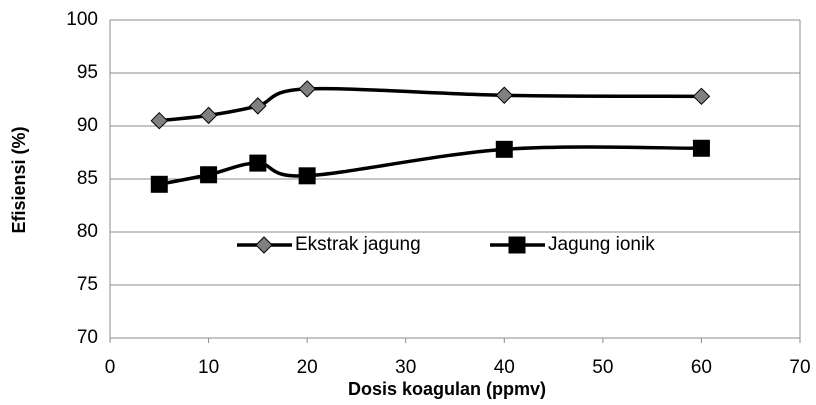 The height and width of the screenshot is (405, 816). I want to click on x-tick-label: 20, so click(307, 367).